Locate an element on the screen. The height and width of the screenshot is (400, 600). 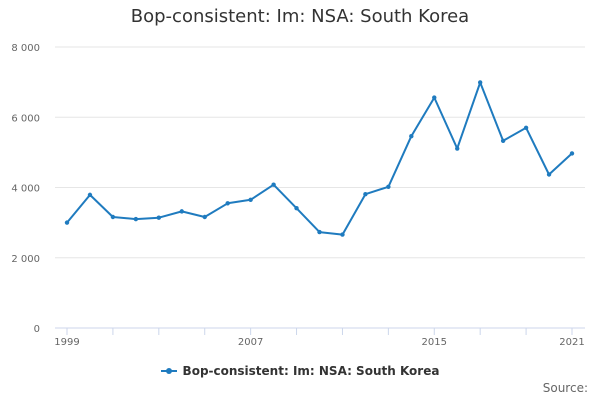
x-tick-label: 2015 is located at coordinates (434, 342).